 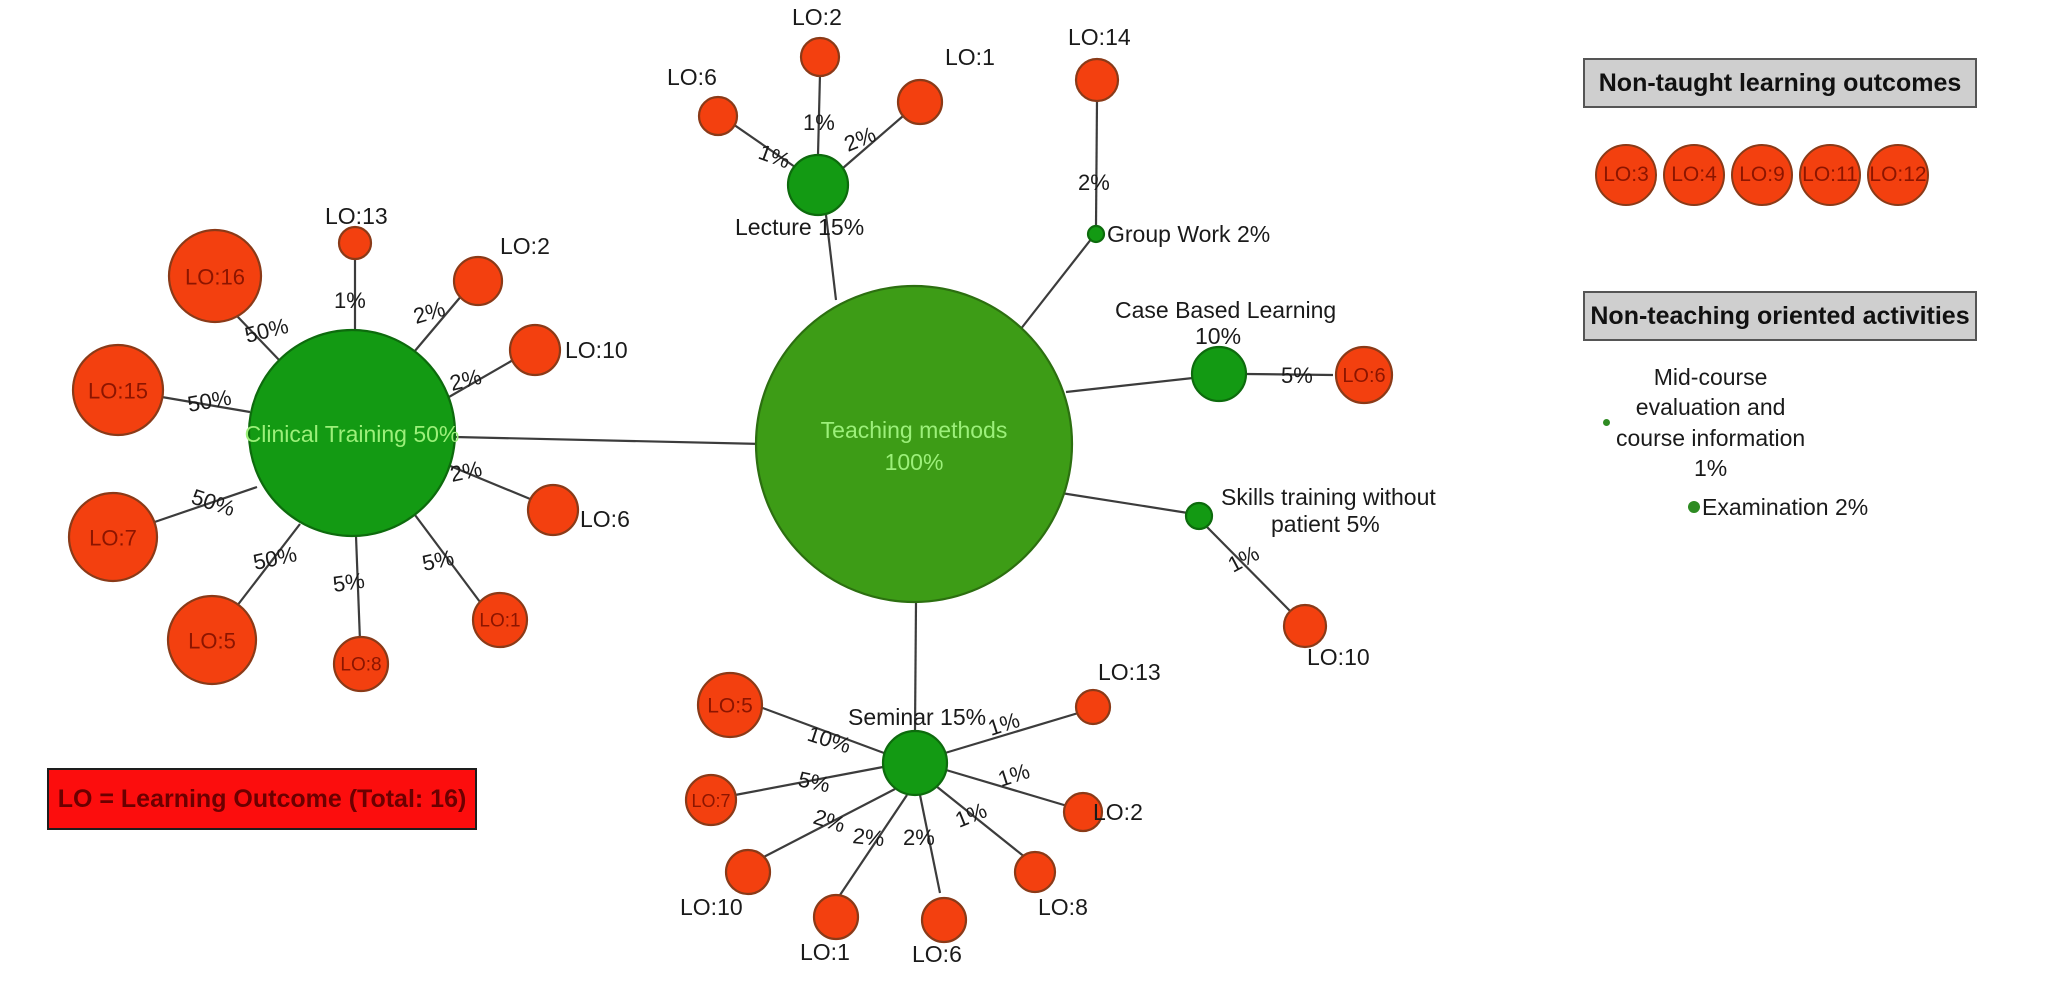 What do you see at coordinates (1056, 284) in the screenshot?
I see `edge-root-groupwork` at bounding box center [1056, 284].